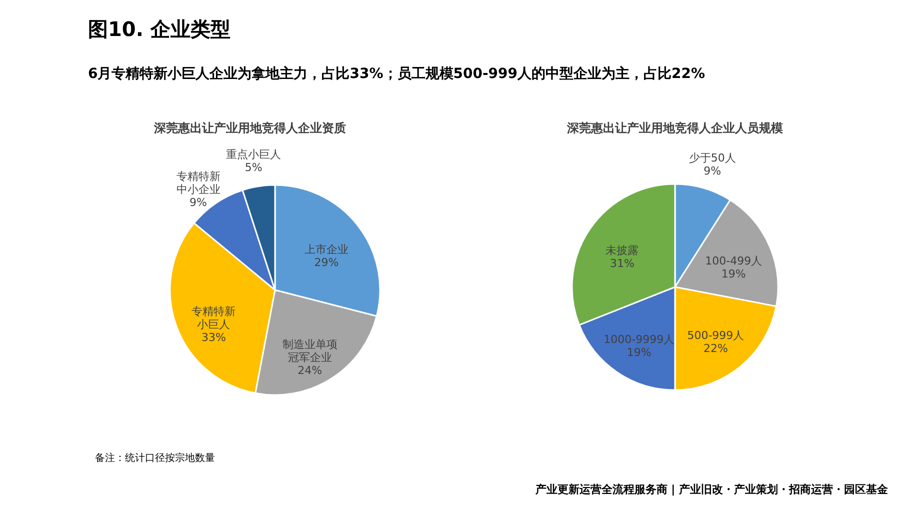  Describe the element at coordinates (214, 337) in the screenshot. I see `data-label: 33%` at that location.